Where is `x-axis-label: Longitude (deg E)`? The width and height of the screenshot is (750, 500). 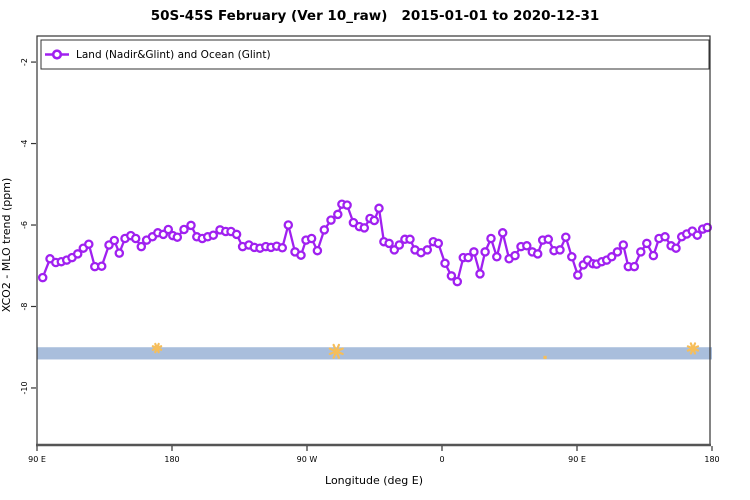 x-axis-label: Longitude (deg E) is located at coordinates (374, 480).